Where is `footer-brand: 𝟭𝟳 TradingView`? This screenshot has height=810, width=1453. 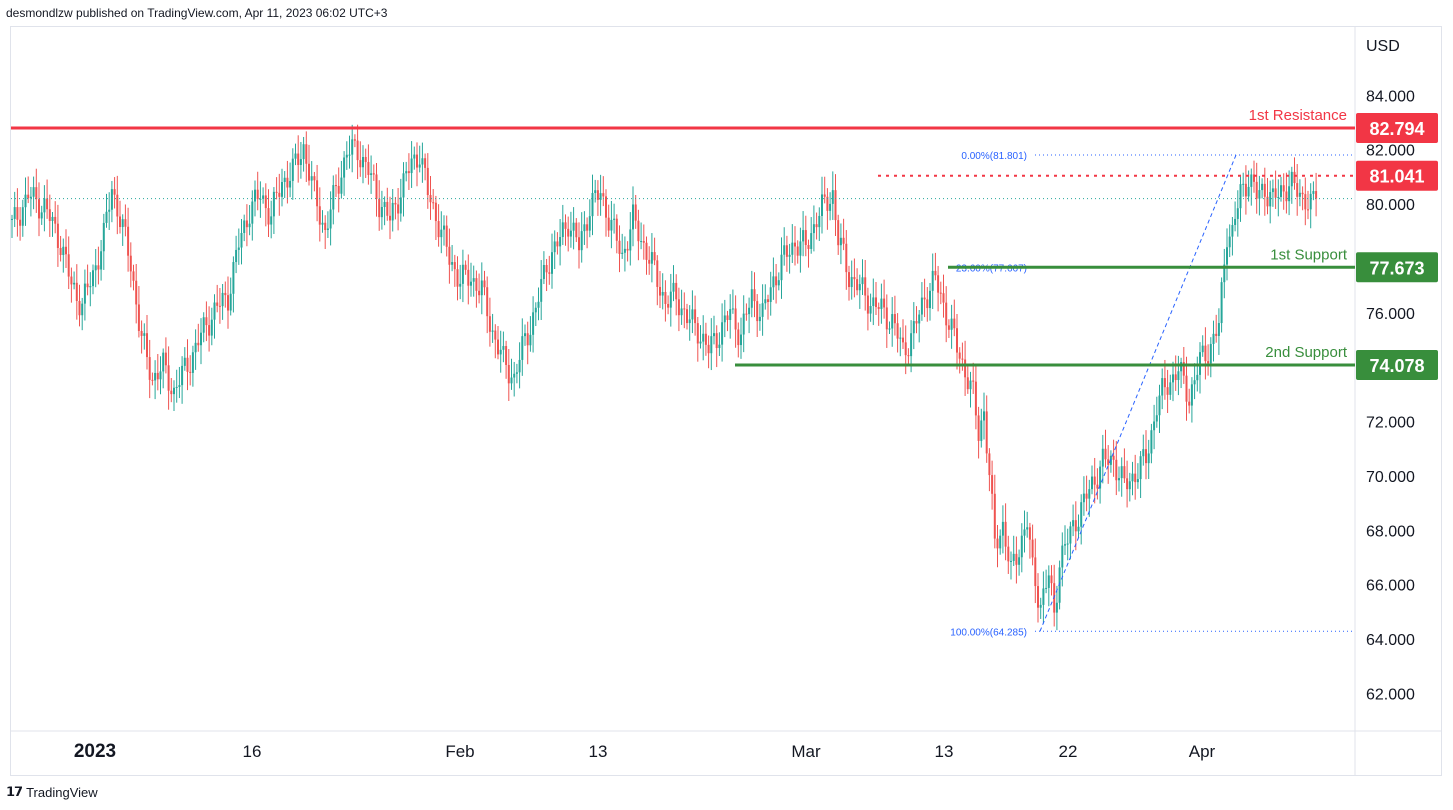
footer-brand: 𝟭𝟳 TradingView is located at coordinates (52, 792).